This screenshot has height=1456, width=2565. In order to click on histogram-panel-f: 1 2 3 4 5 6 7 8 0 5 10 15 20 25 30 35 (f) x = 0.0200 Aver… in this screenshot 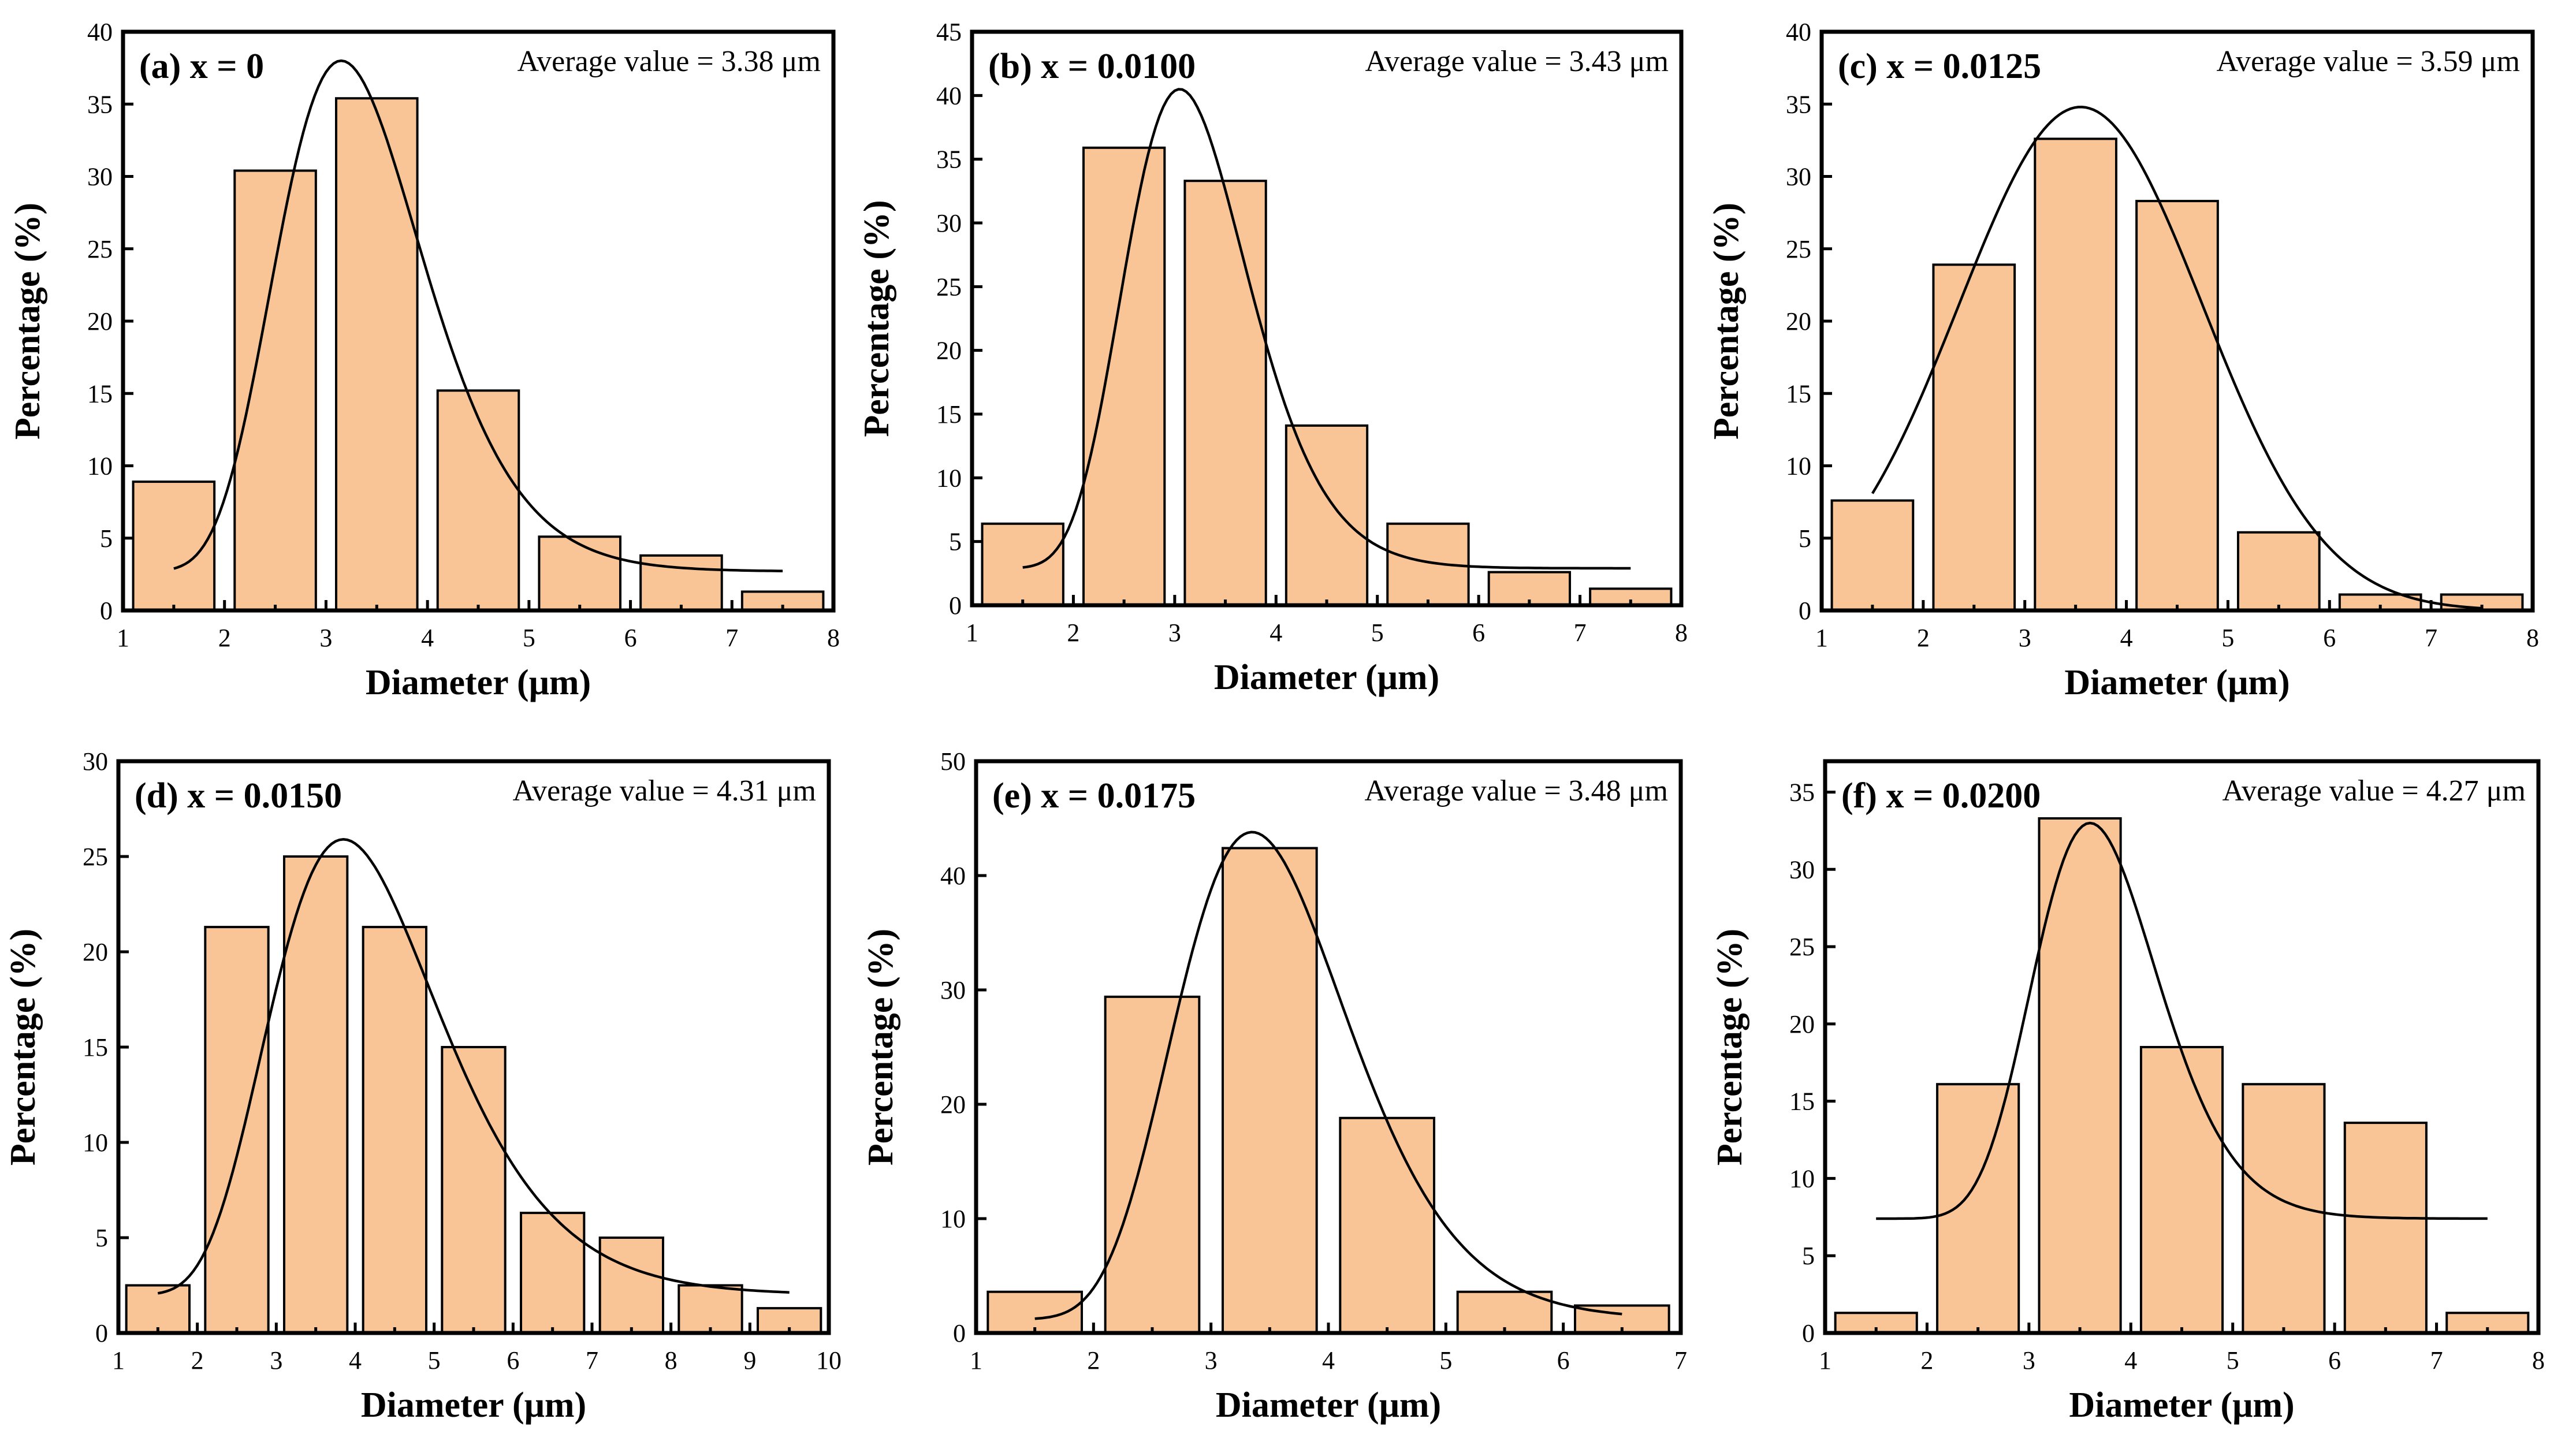, I will do `click(2127, 1092)`.